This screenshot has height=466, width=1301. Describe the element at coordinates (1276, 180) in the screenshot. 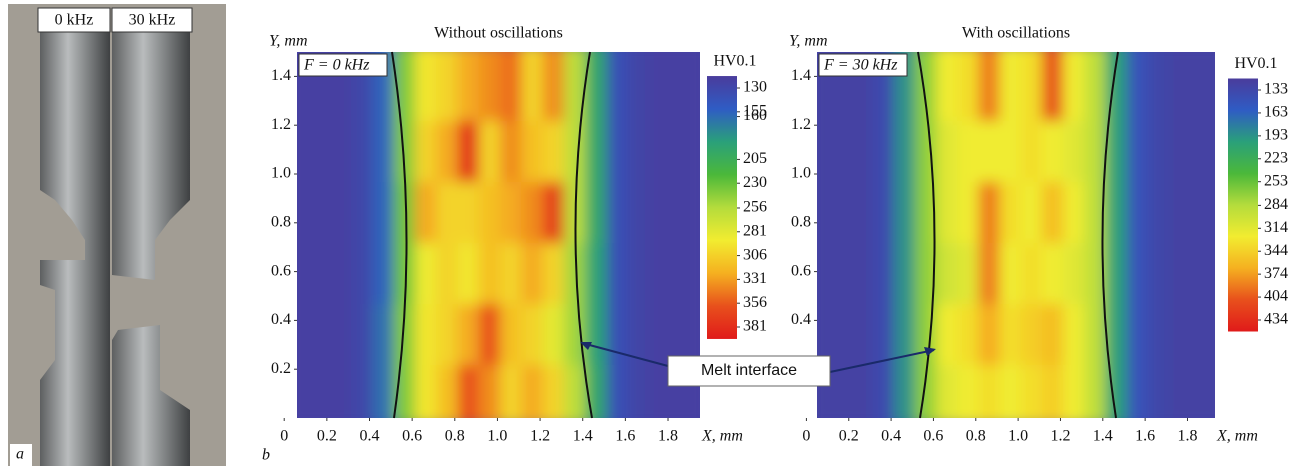

I see `colorbar-tick-label: 253` at that location.